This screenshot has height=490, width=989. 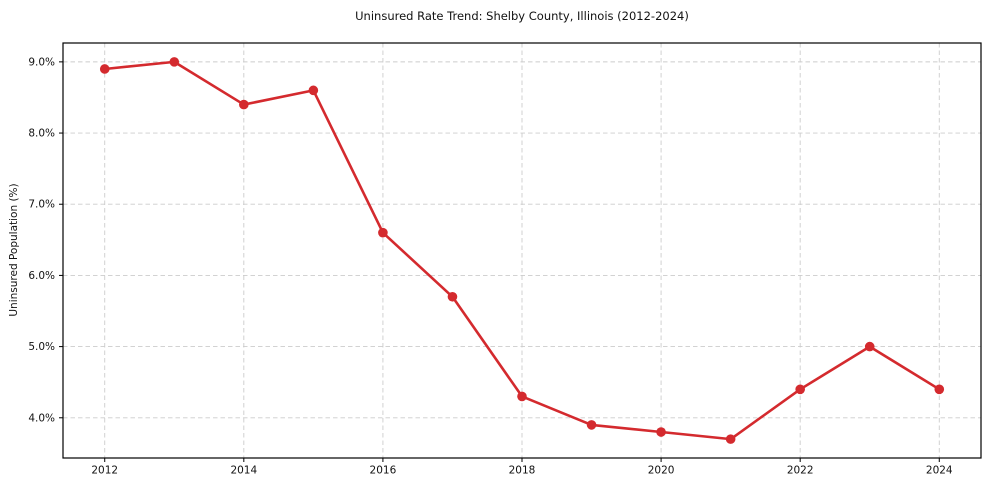 I want to click on y-tick-label: 6.0%, so click(x=41, y=276).